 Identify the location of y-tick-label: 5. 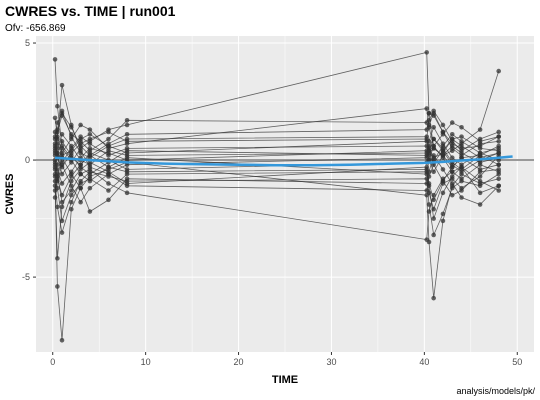
(27, 43).